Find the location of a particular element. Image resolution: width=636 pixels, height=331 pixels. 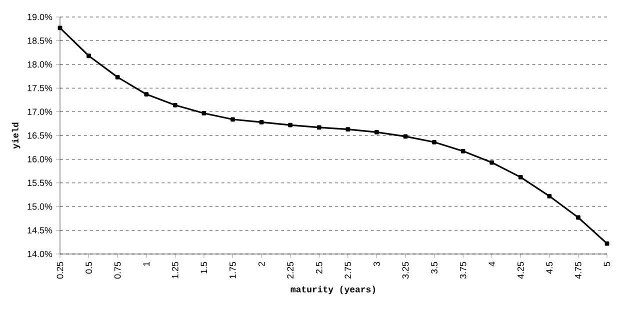

x-tick-label: 1 is located at coordinates (146, 264).